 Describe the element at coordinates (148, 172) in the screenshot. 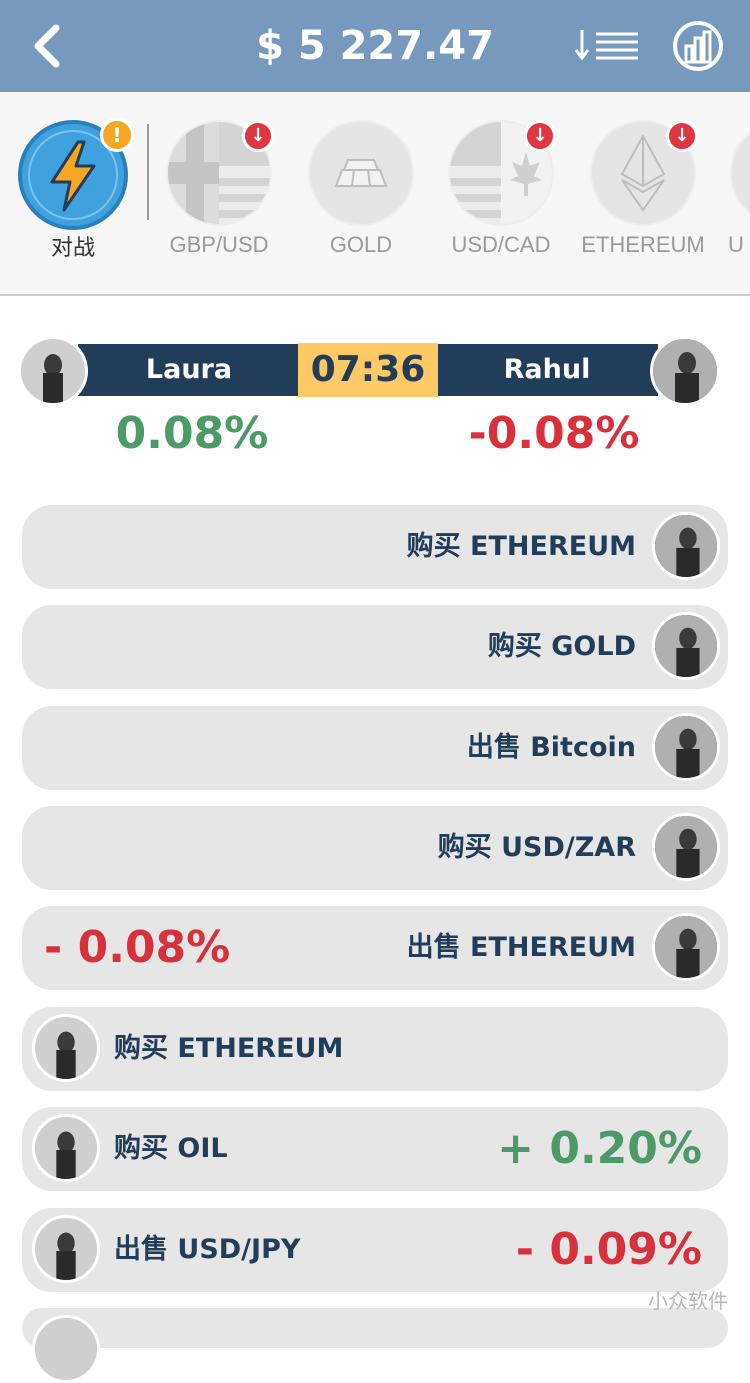

I see `divider` at that location.